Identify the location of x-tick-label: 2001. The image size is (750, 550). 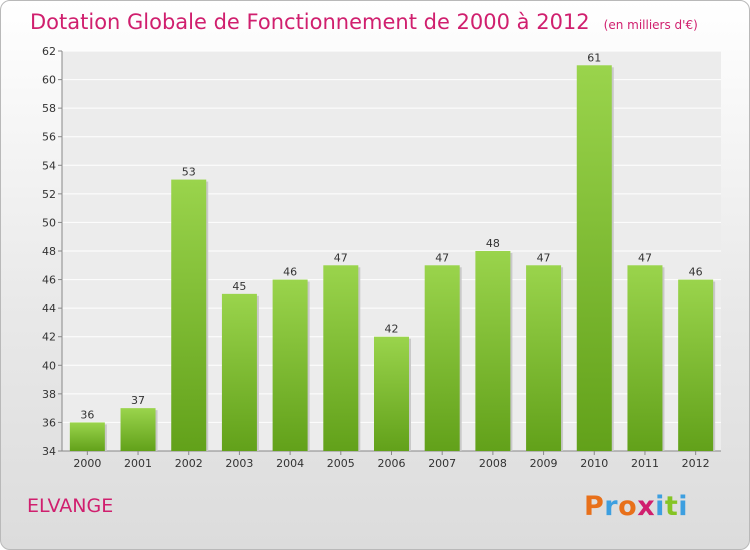
(138, 463).